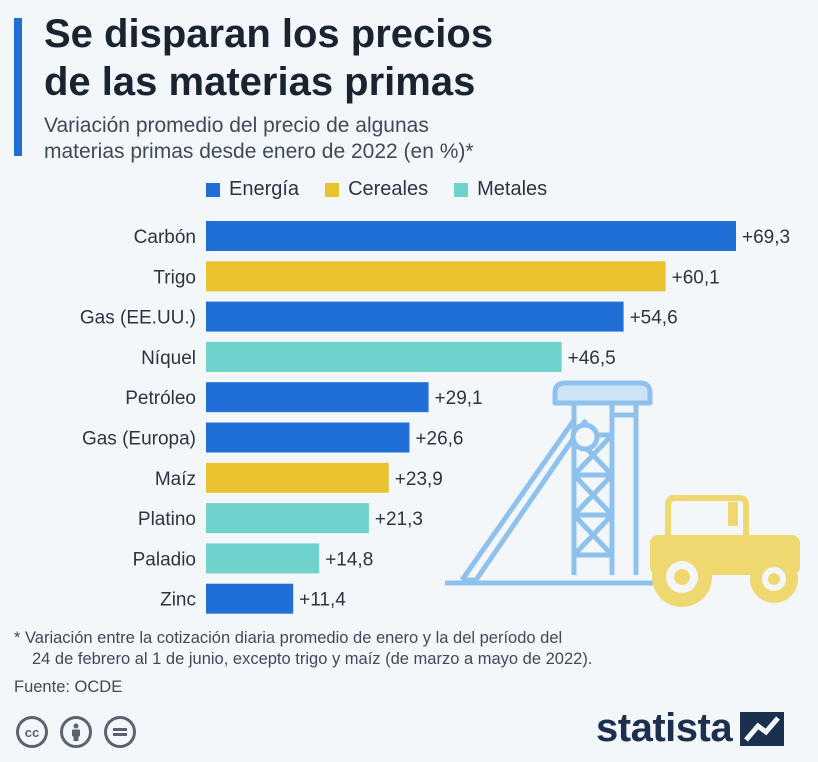  What do you see at coordinates (297, 477) in the screenshot?
I see `bar-maiz` at bounding box center [297, 477].